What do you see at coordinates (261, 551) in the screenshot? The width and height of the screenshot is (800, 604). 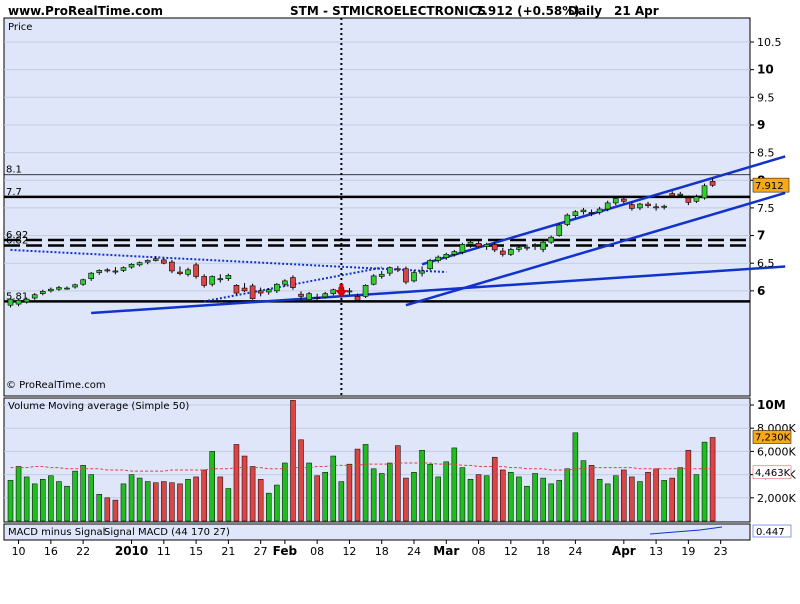 I see `date-tick-label: 27` at bounding box center [261, 551].